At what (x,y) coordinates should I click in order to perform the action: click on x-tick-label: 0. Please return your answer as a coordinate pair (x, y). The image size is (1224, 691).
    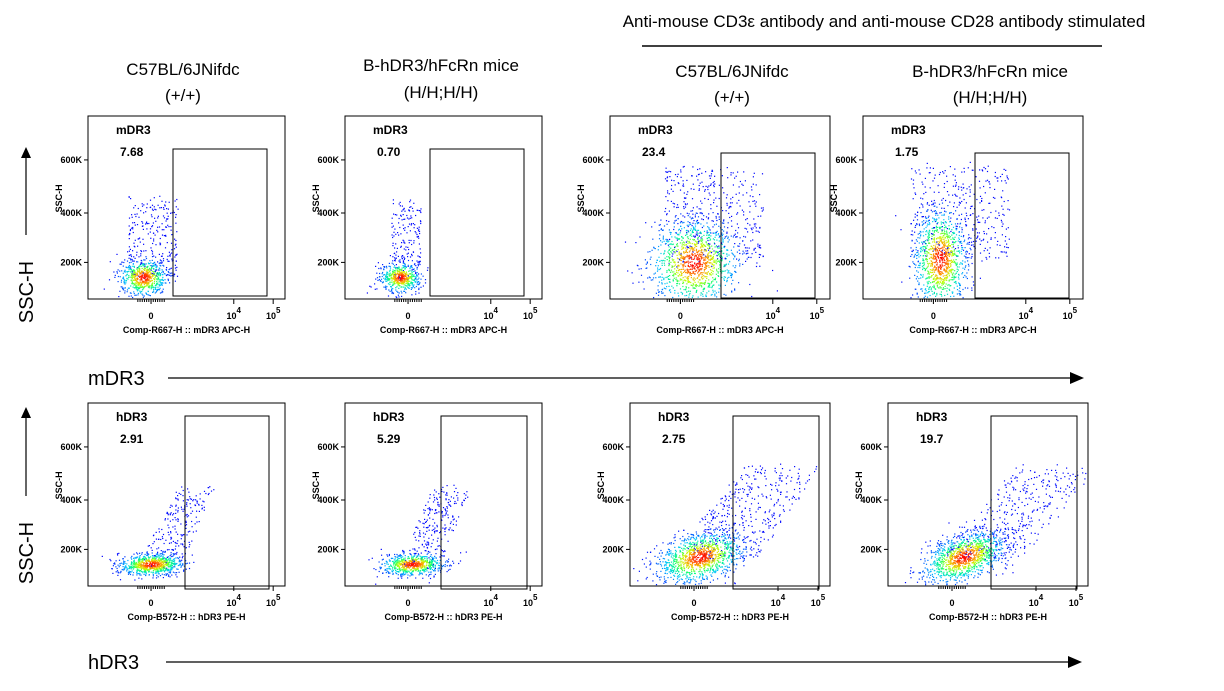
    Looking at the image, I should click on (408, 316).